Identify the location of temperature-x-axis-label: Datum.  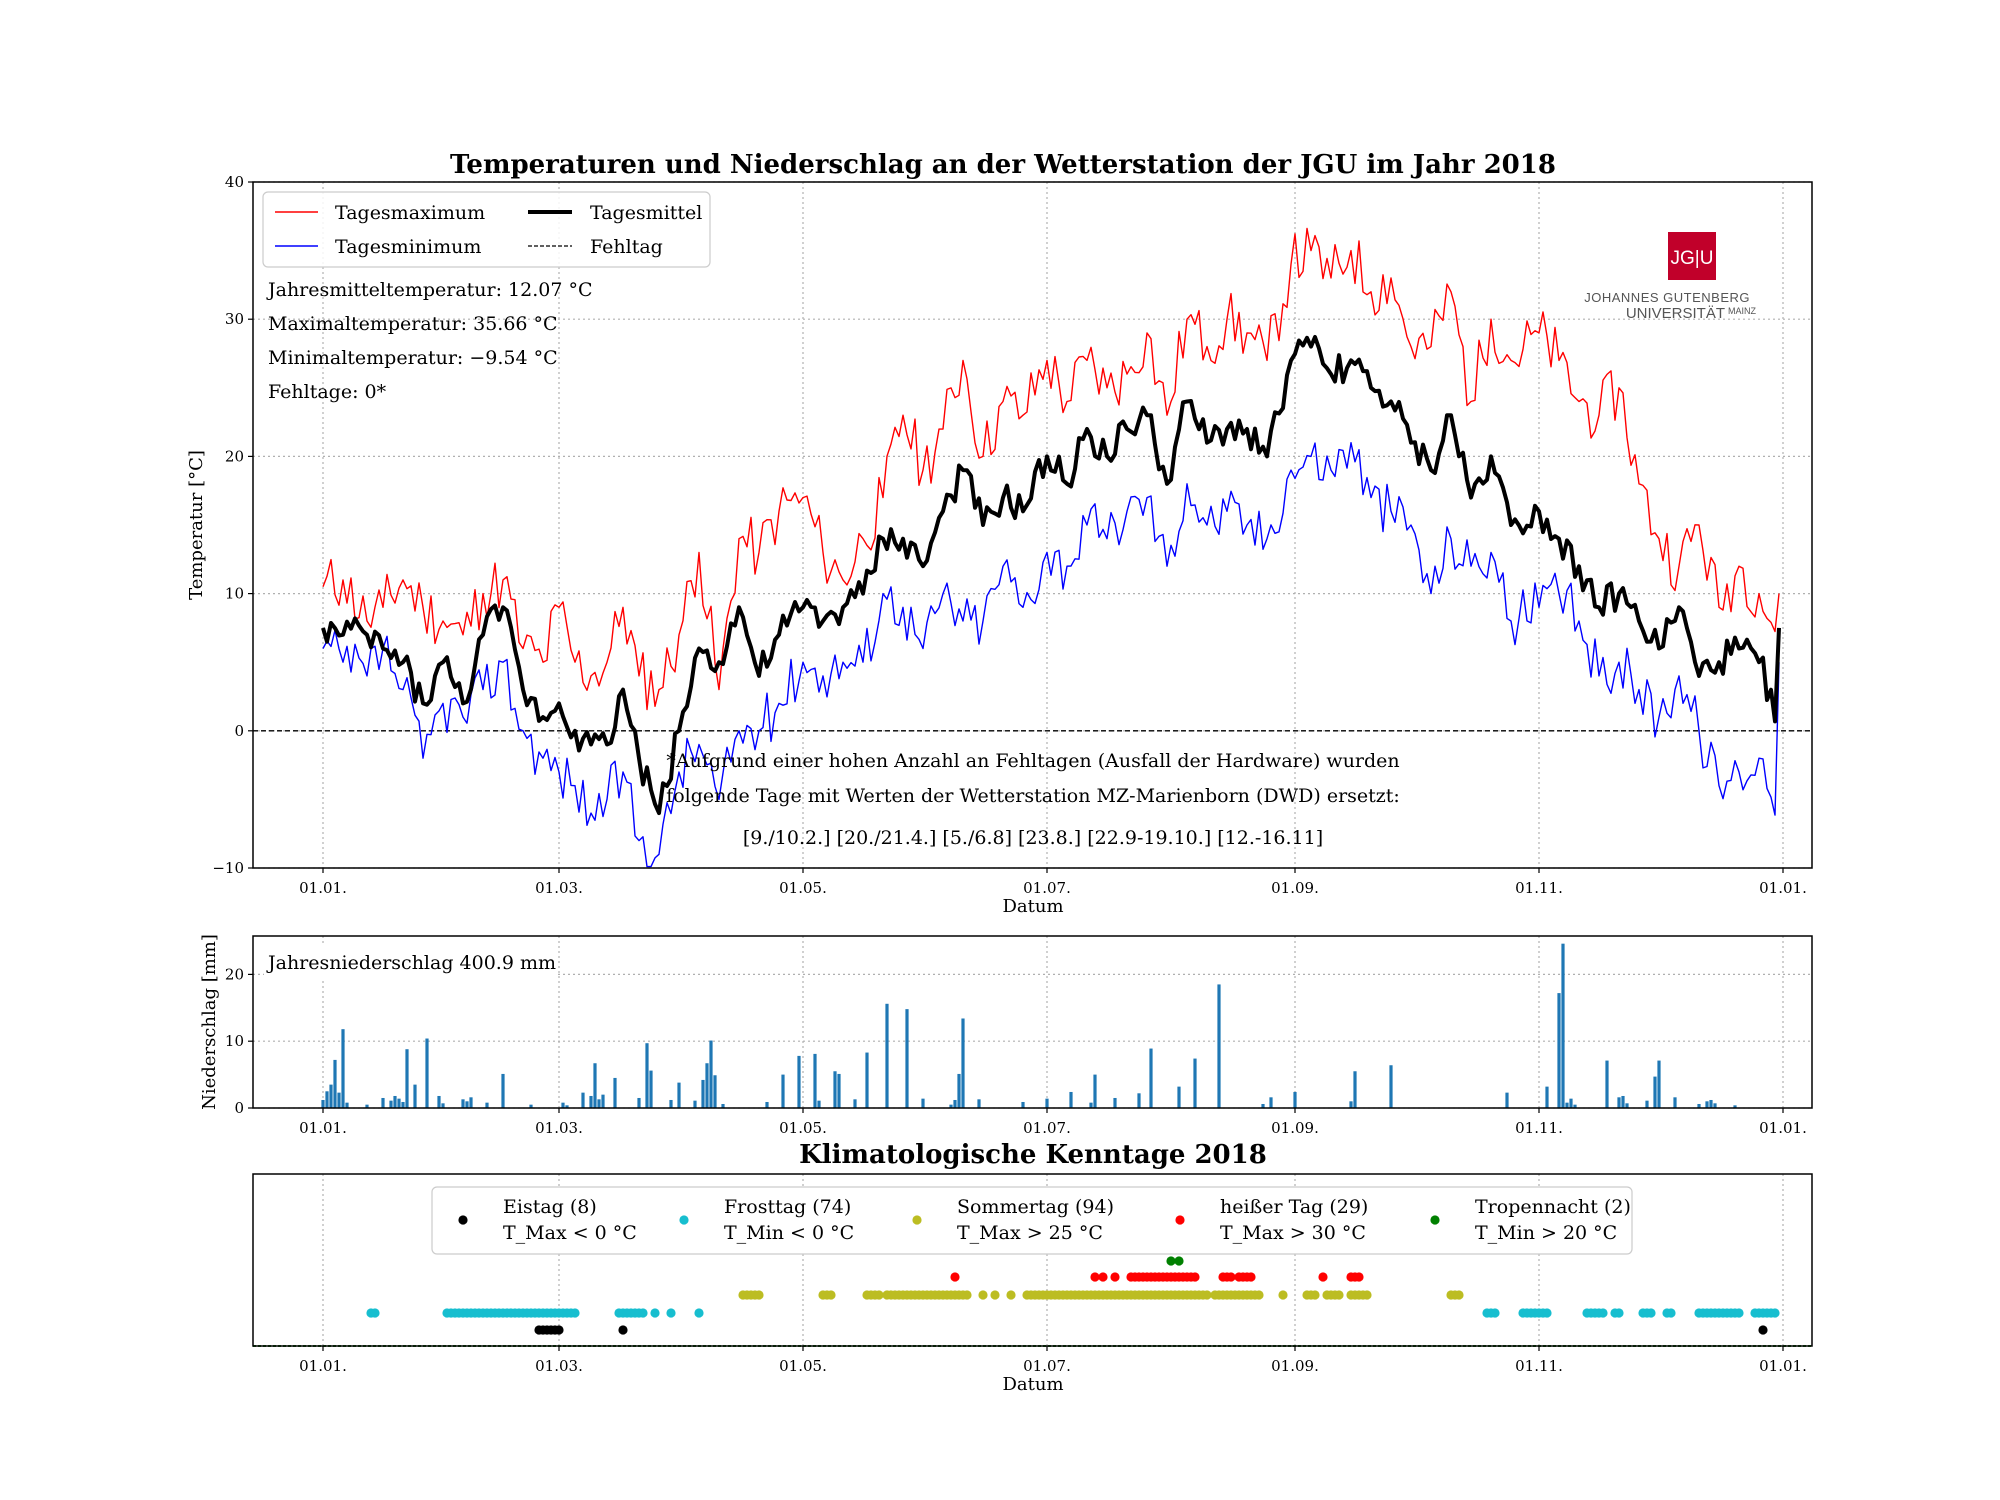
(1032, 906).